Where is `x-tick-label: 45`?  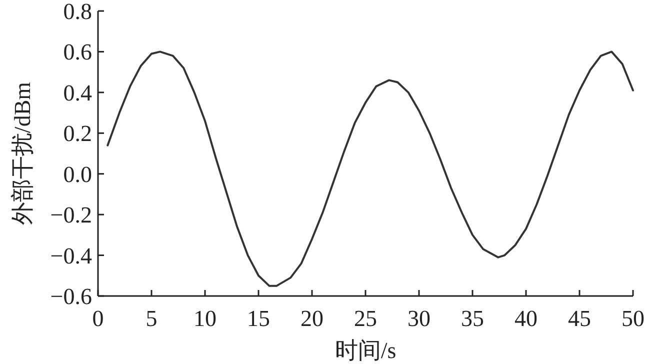 x-tick-label: 45 is located at coordinates (579, 318).